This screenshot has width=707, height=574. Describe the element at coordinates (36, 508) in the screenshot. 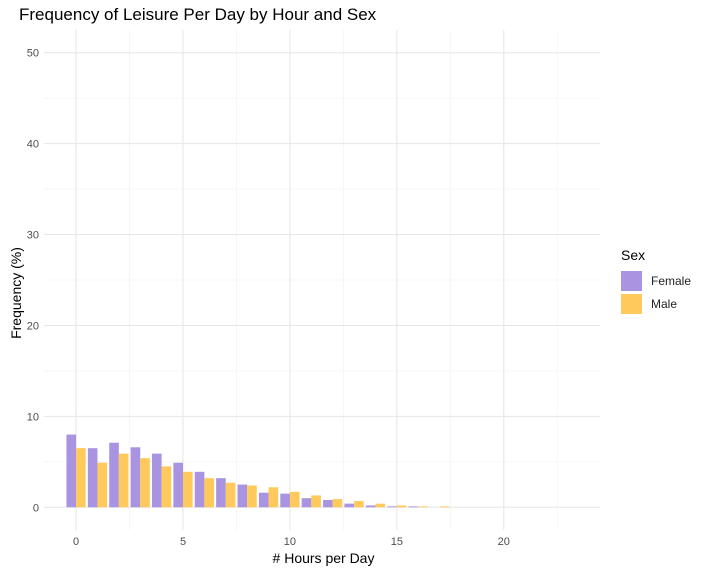

I see `y-tick-label: 0` at that location.